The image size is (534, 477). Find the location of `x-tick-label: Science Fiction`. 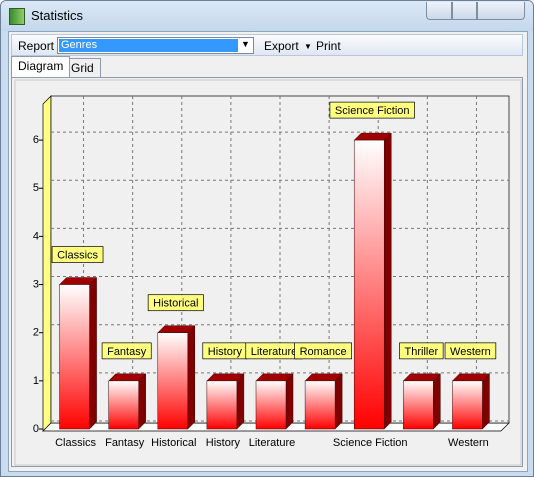

x-tick-label: Science Fiction is located at coordinates (370, 443).